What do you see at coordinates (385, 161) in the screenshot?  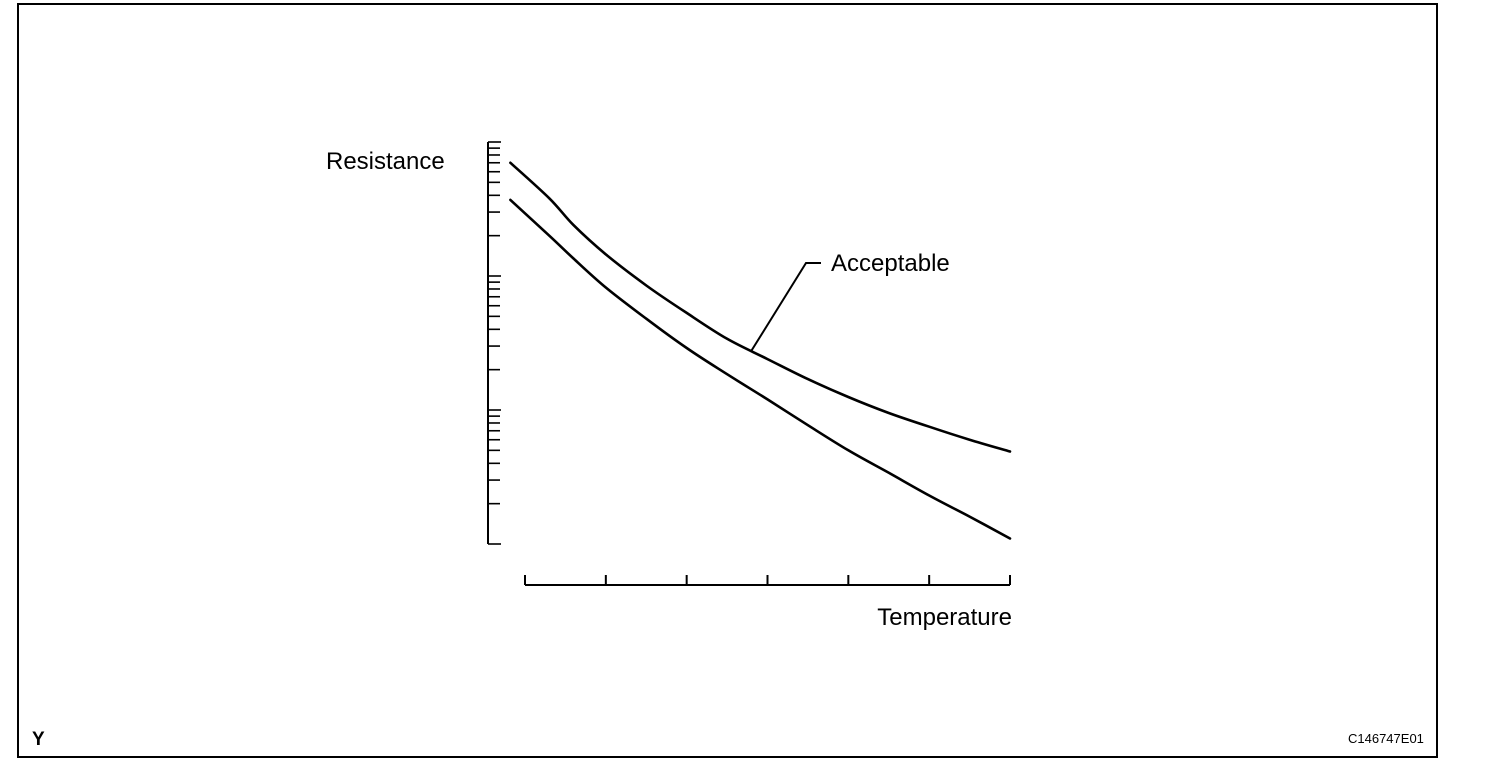 I see `y-axis-label: Resistance` at bounding box center [385, 161].